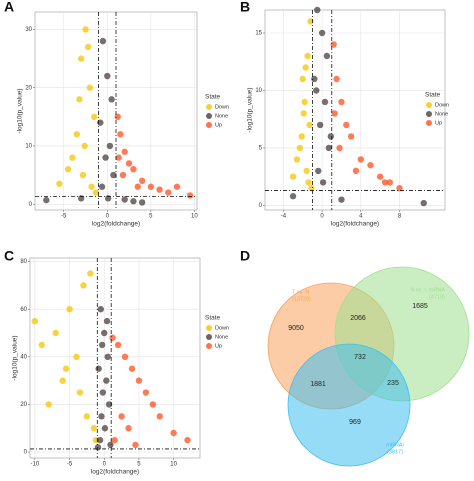 The image size is (474, 481). Describe the element at coordinates (213, 97) in the screenshot. I see `legend-title: State` at that location.